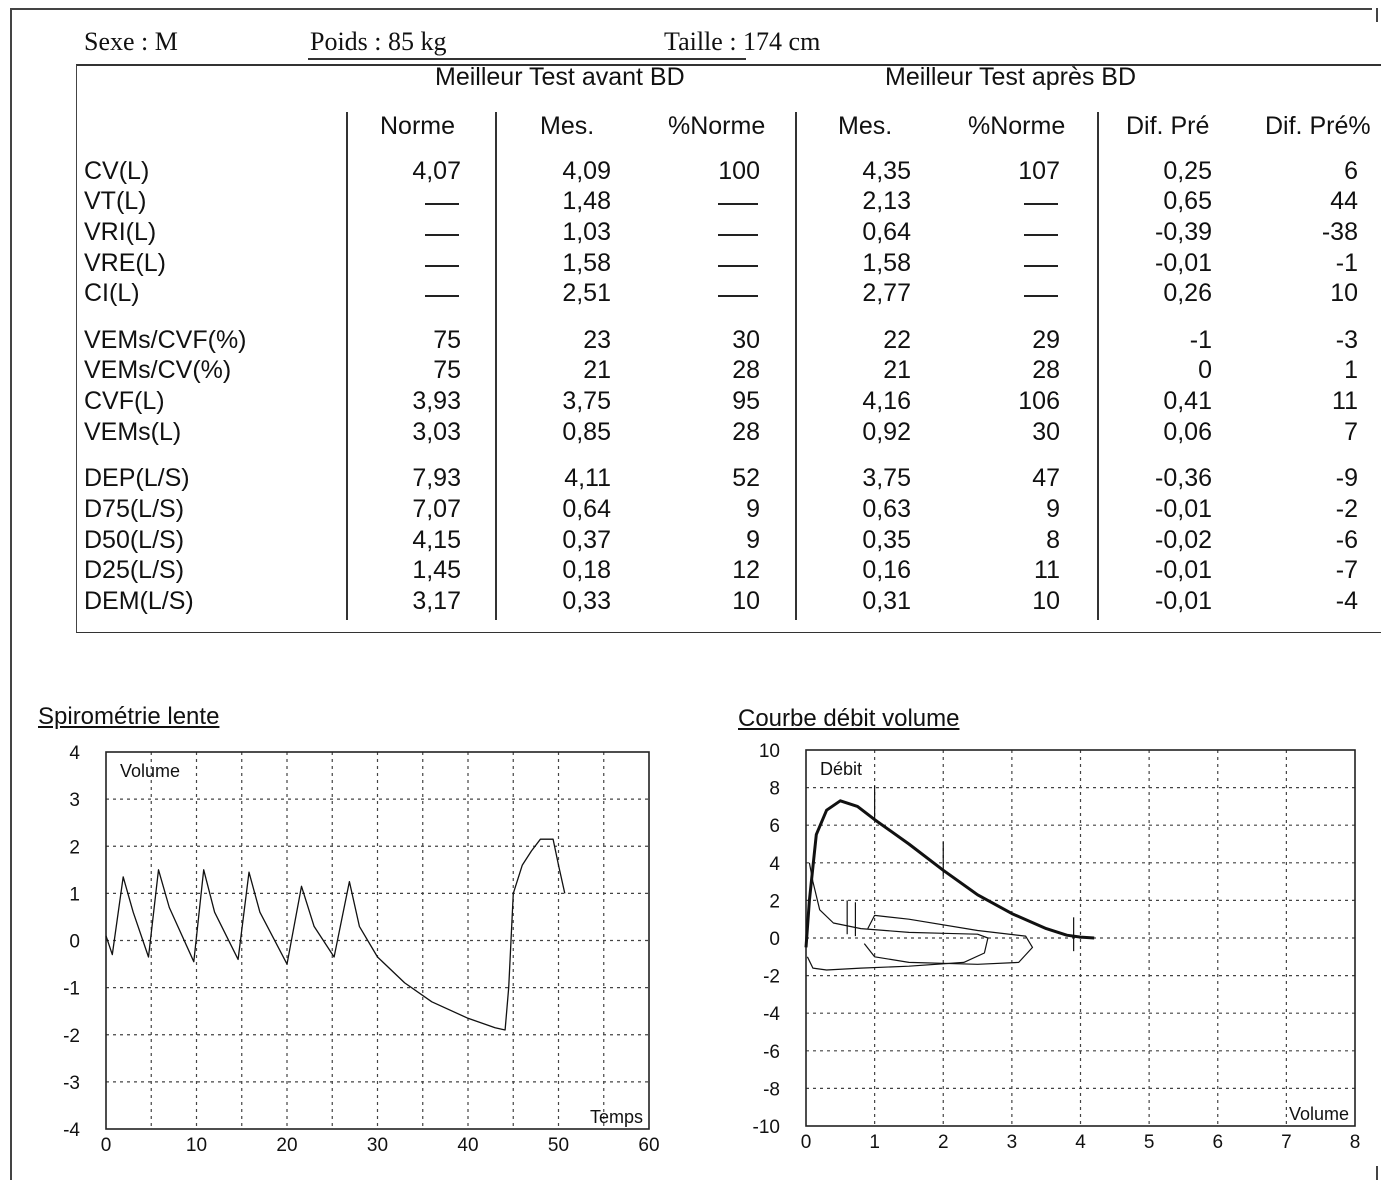 This screenshot has height=1180, width=1381. Describe the element at coordinates (1344, 201) in the screenshot. I see `table-cell-dif-pre-pct: 44` at that location.